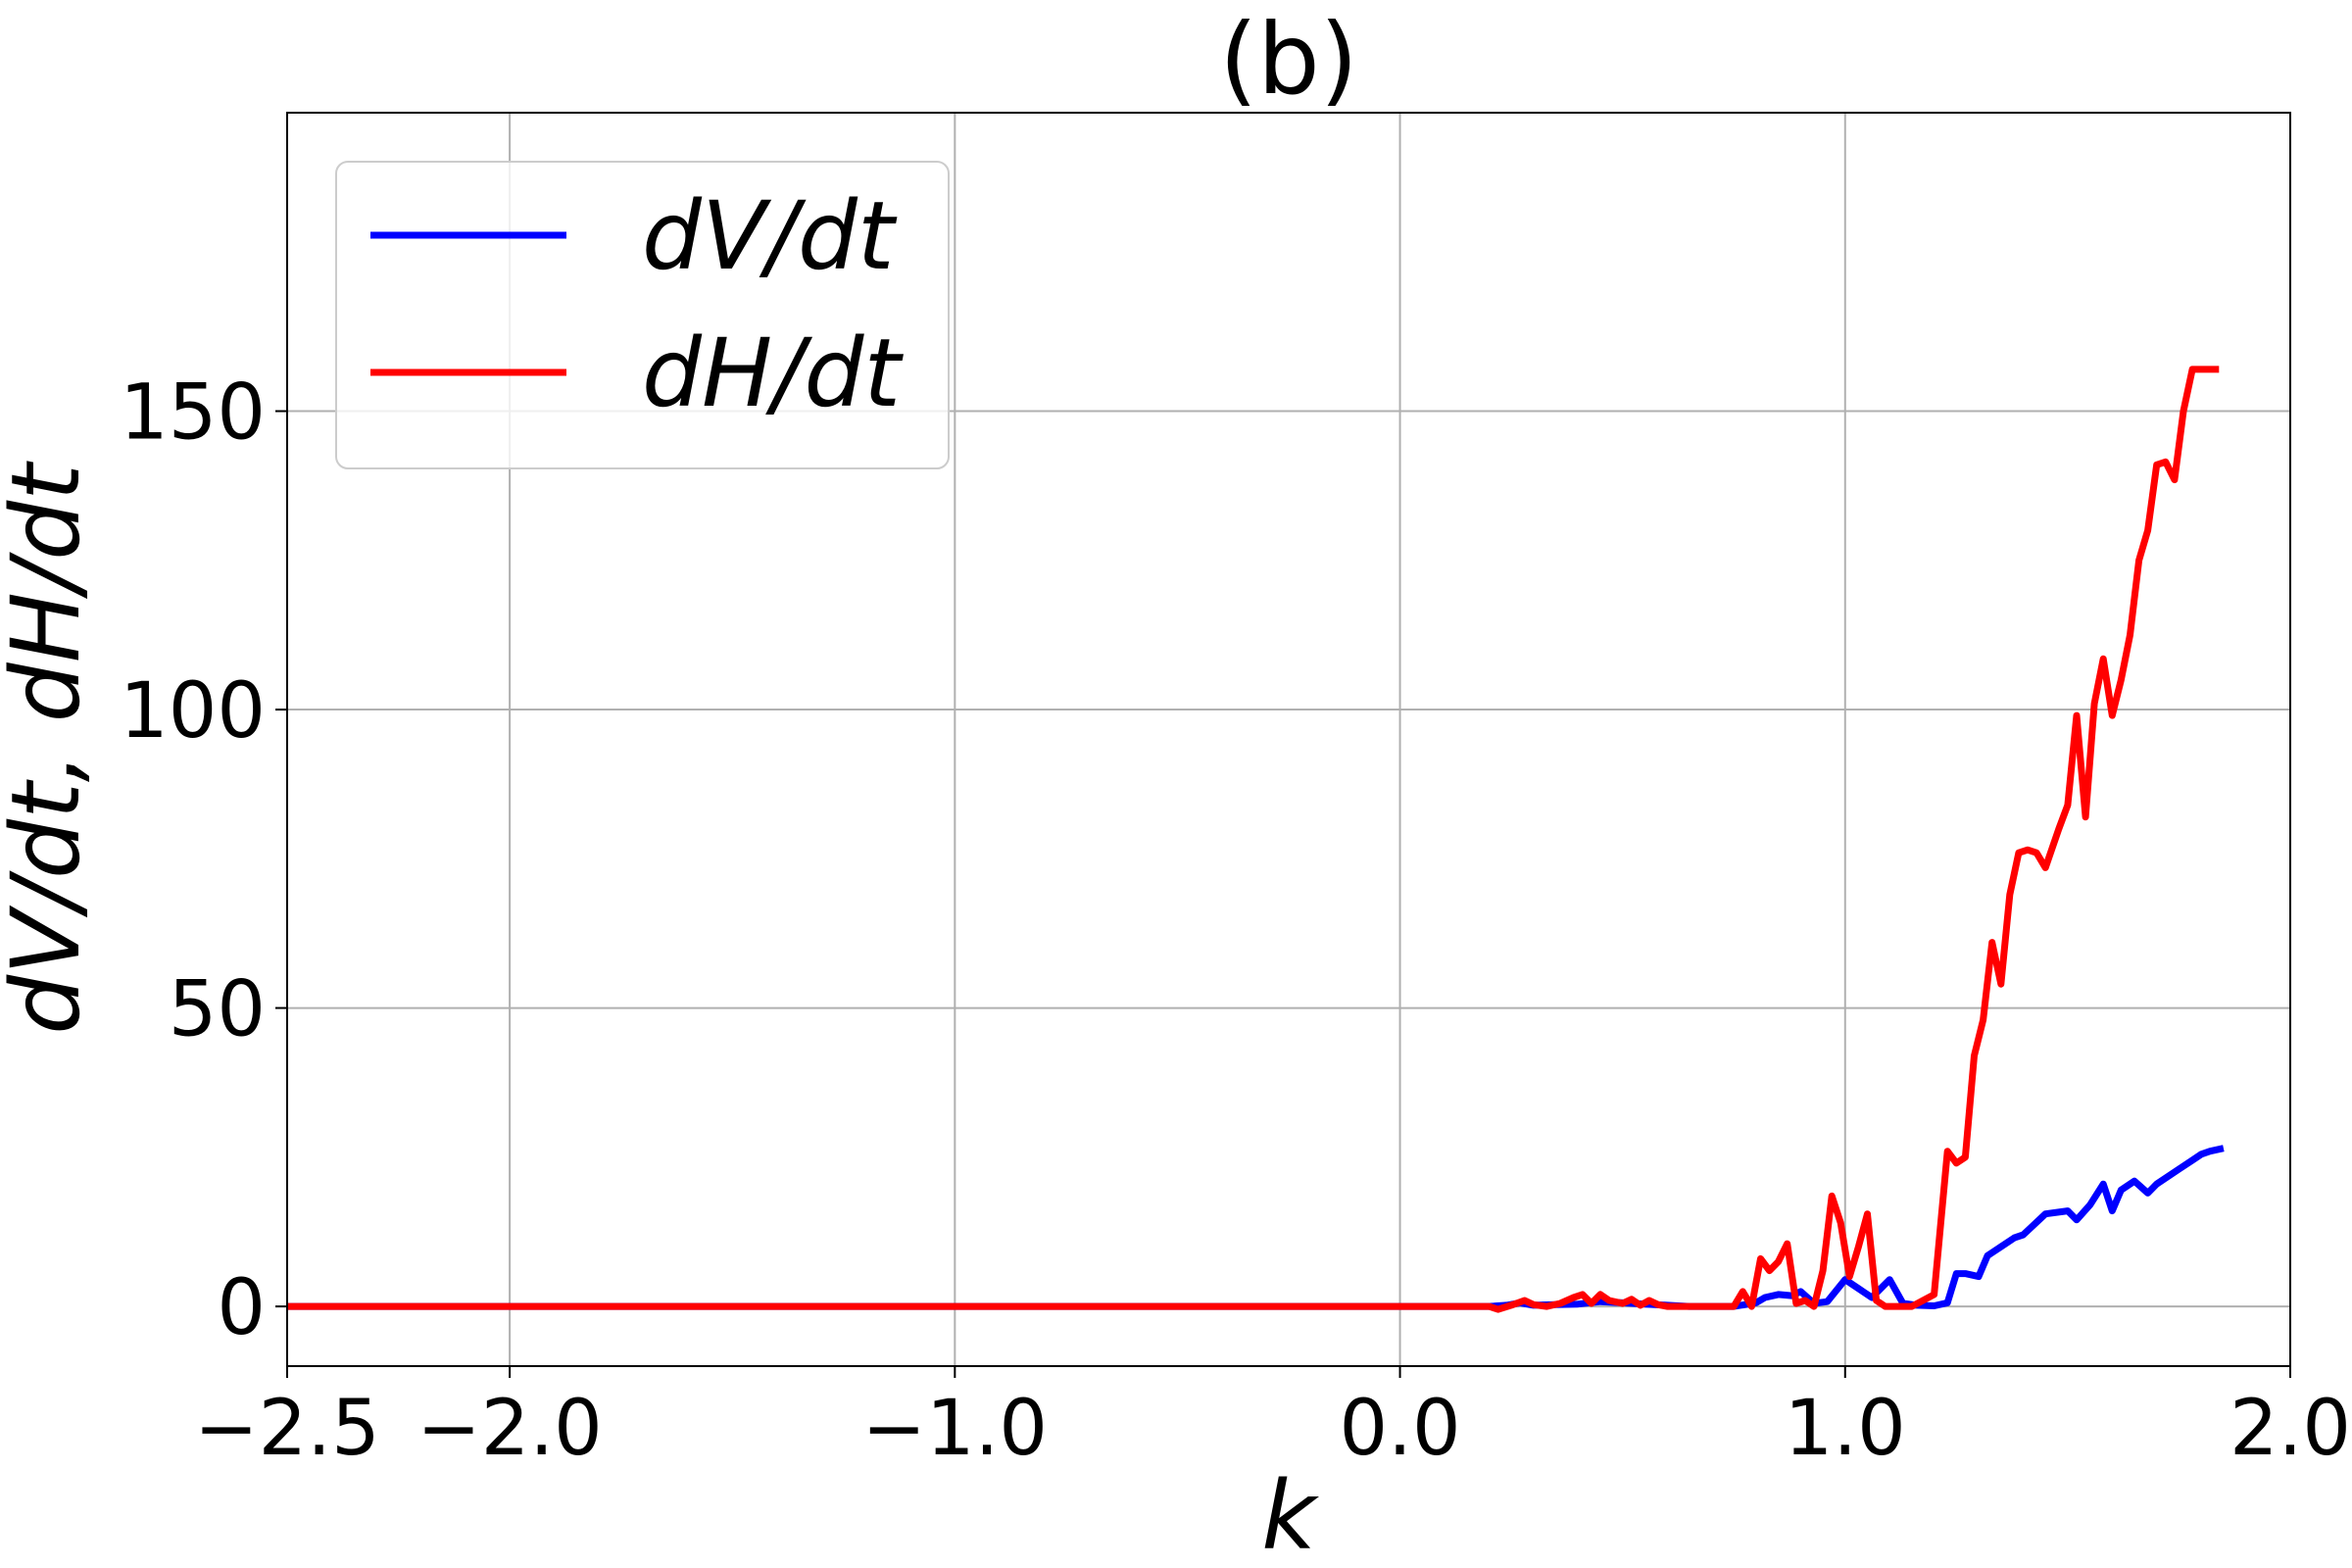 The width and height of the screenshot is (2352, 1568). I want to click on legend: dV/dt dH/dt, so click(642, 315).